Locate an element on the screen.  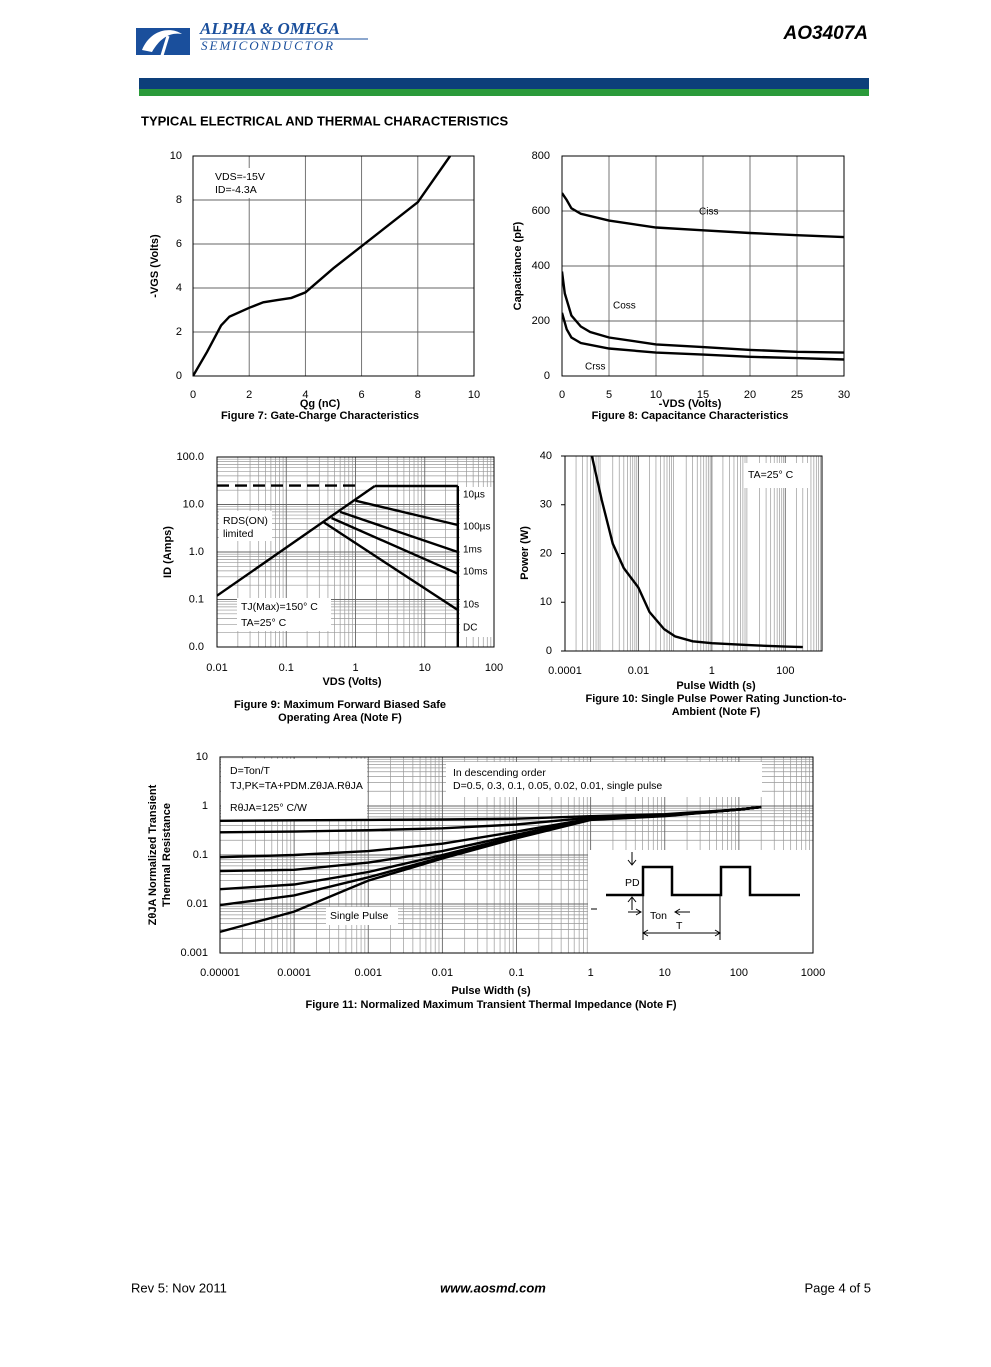
y-tick-label: 600 is located at coordinates (541, 211).